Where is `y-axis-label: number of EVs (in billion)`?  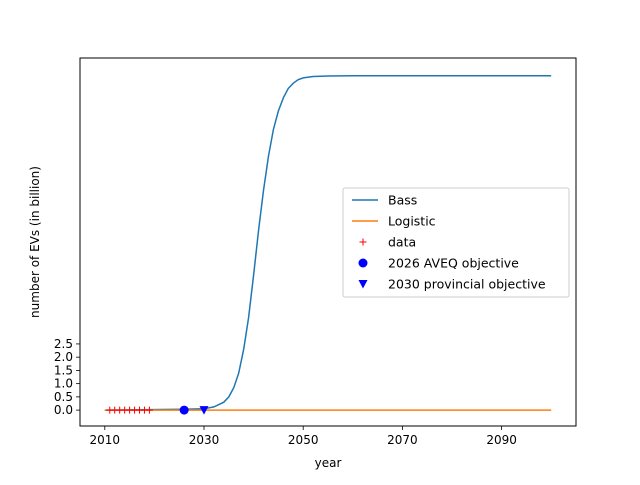 y-axis-label: number of EVs (in billion) is located at coordinates (35, 242).